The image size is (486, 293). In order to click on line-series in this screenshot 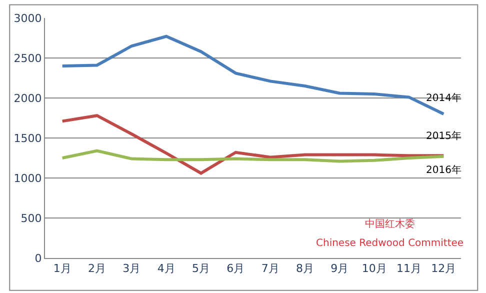, I will do `click(253, 156)`.